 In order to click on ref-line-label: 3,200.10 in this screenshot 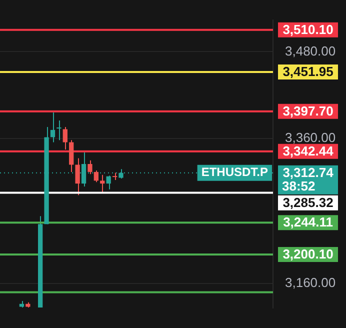, I will do `click(308, 254)`.